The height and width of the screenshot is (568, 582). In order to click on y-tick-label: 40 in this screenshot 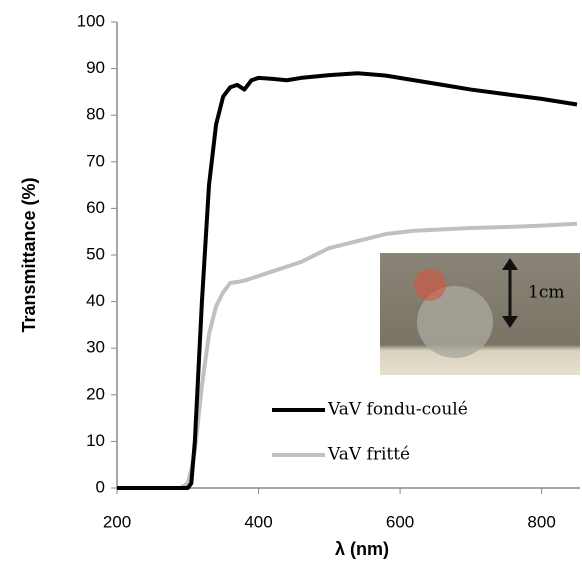, I will do `click(95, 300)`.